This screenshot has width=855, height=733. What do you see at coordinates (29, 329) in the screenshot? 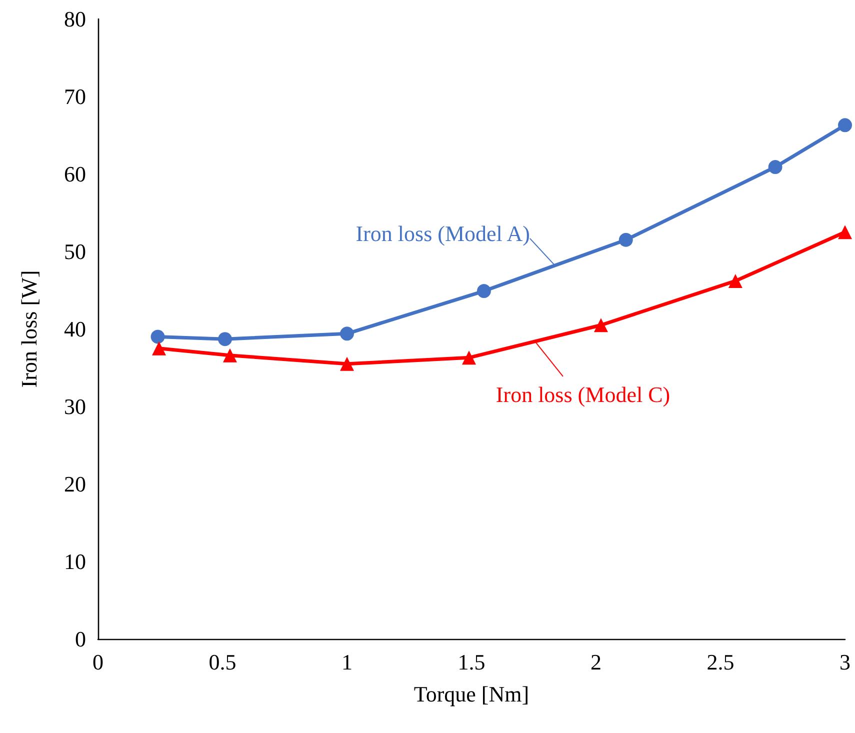
I see `y-axis-title: Iron loss [W]` at bounding box center [29, 329].